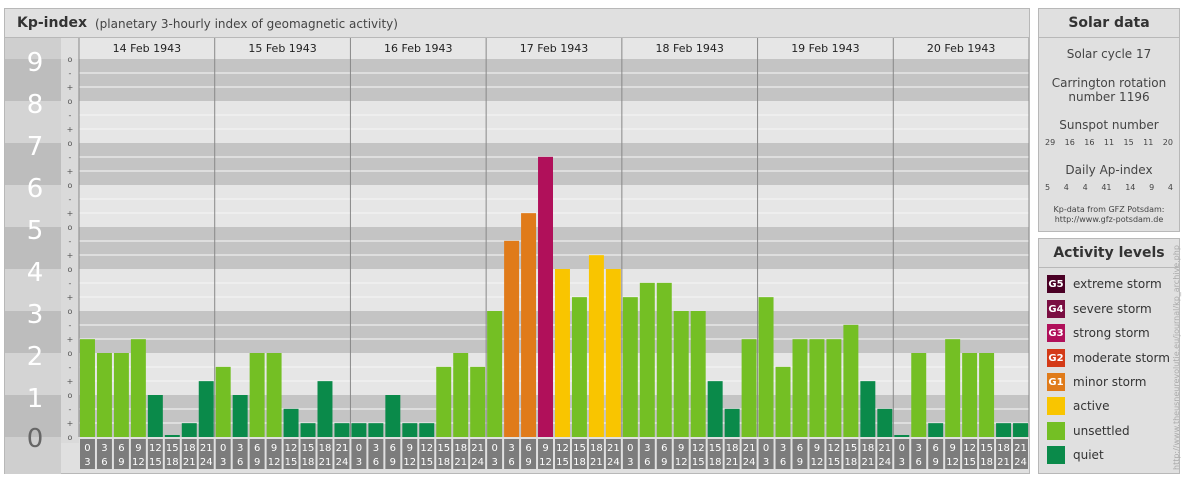  What do you see at coordinates (35, 63) in the screenshot?
I see `y-tick-label: 9` at bounding box center [35, 63].